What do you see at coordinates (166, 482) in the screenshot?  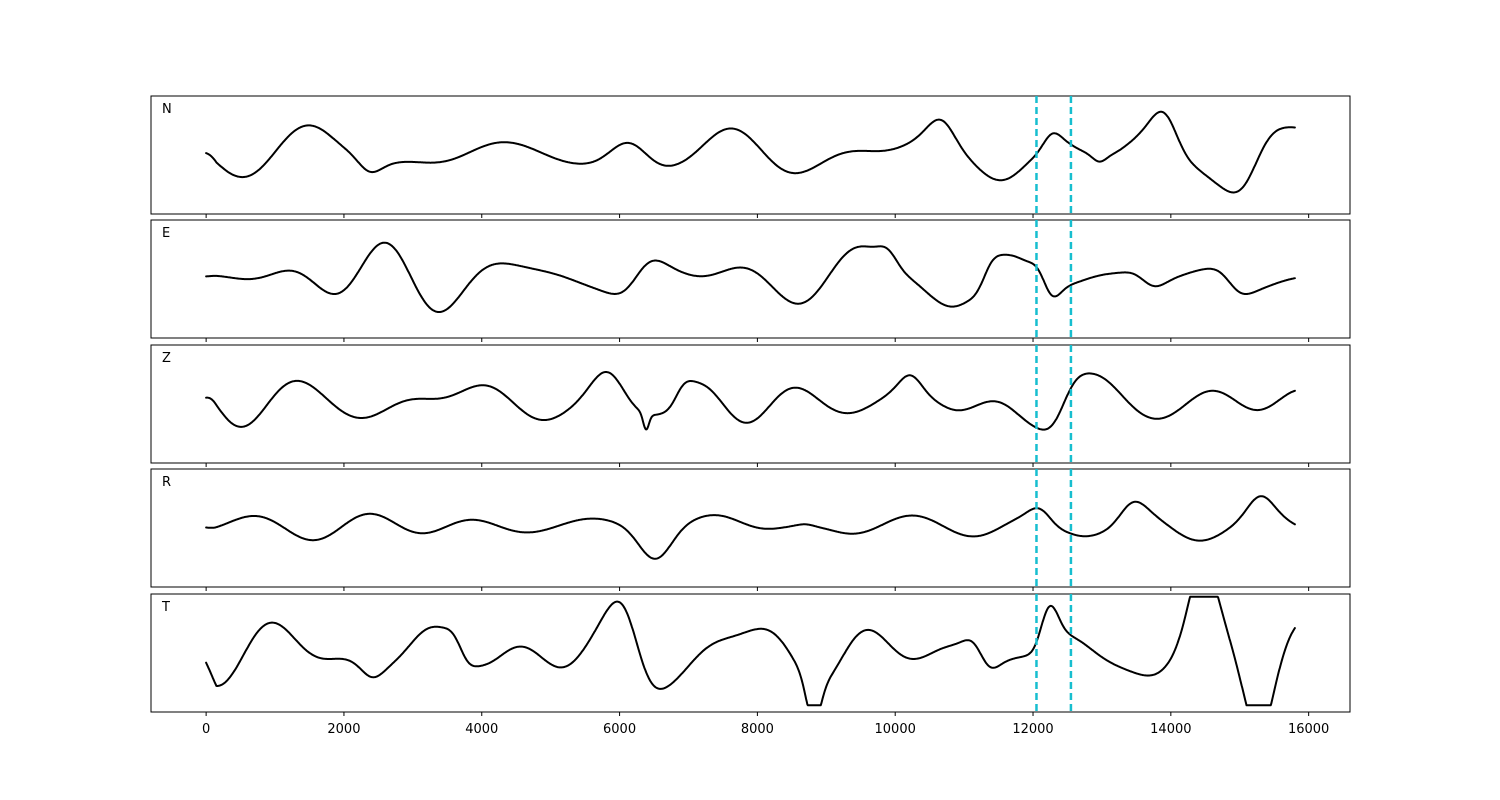 I see `panel-label: R` at bounding box center [166, 482].